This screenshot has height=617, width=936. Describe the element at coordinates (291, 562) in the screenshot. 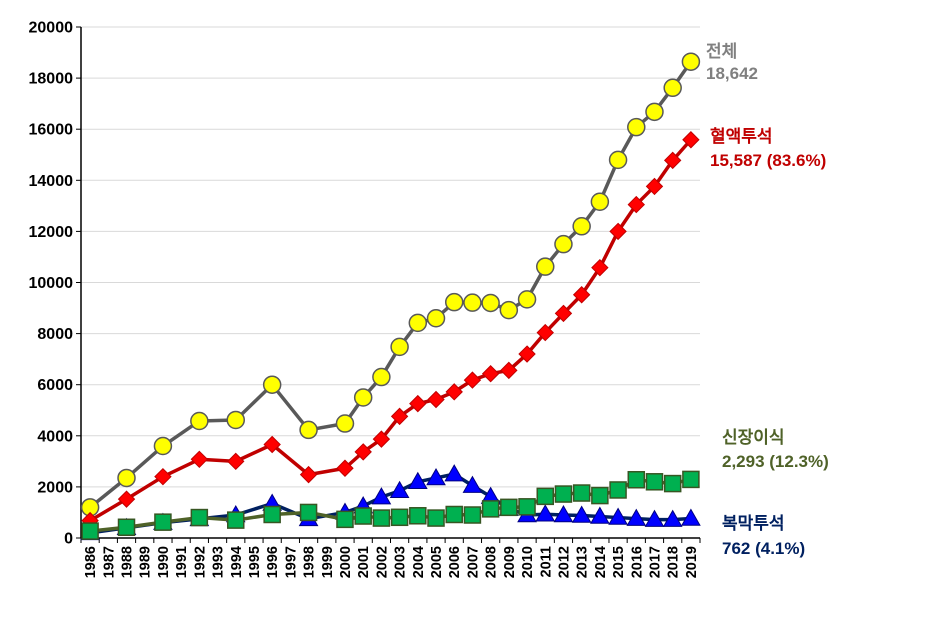

I see `x-tick-label: 1997` at that location.